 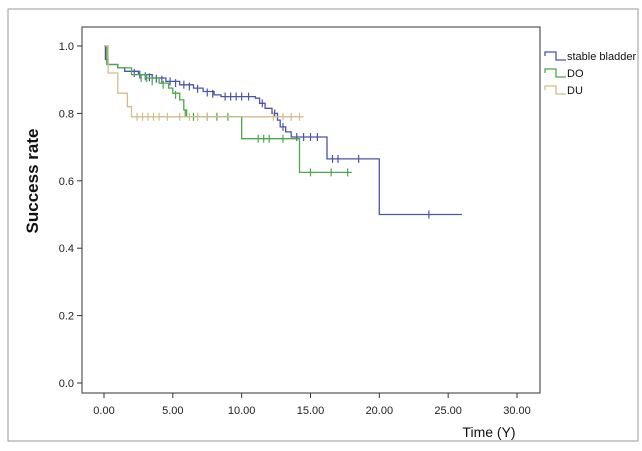 I want to click on y-tick-label: 0.2, so click(x=66, y=317).